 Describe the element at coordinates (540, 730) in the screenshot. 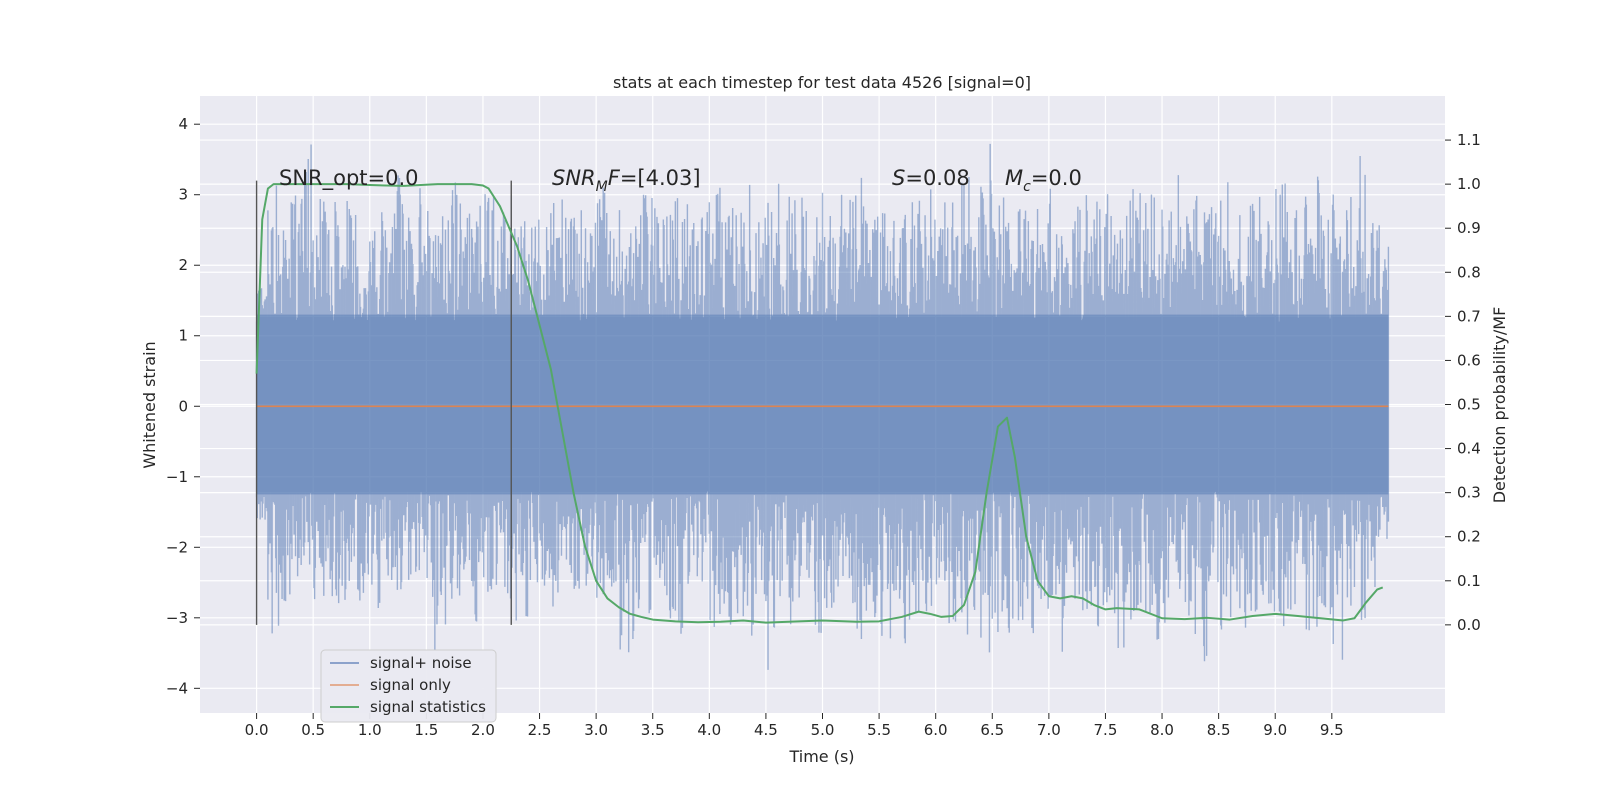

I see `x-tick-label: 2.5` at that location.